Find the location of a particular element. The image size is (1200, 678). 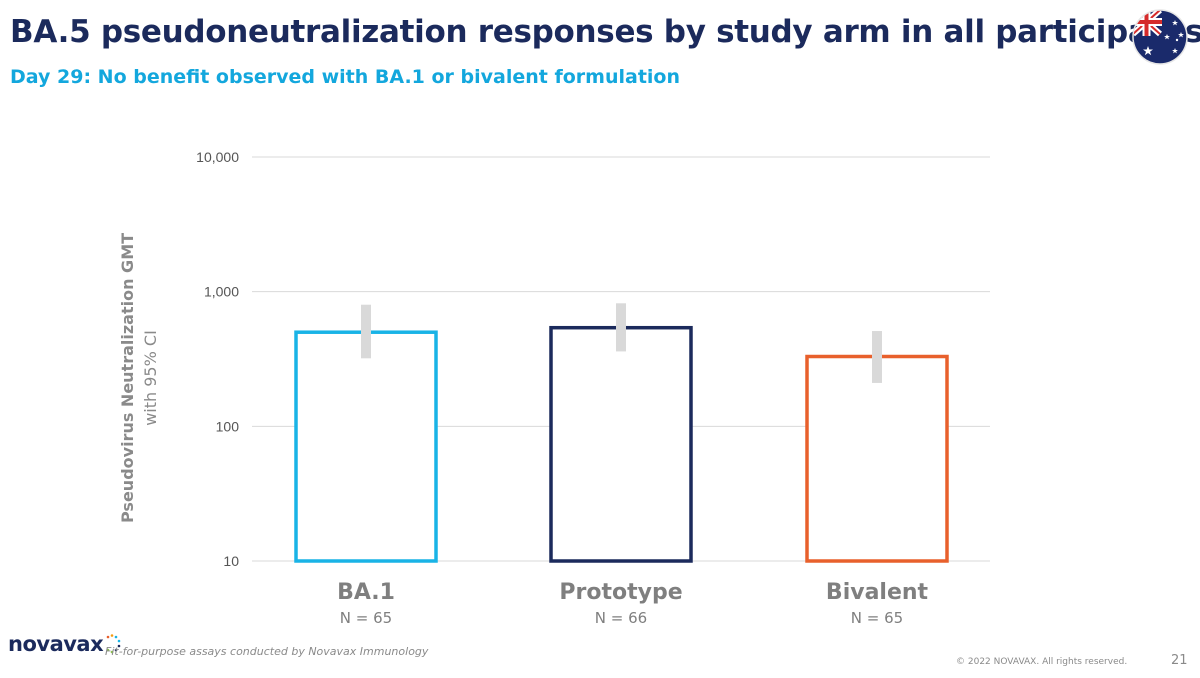

y-axis-label: Pseudovirus Neutralization GMT is located at coordinates (127, 378).